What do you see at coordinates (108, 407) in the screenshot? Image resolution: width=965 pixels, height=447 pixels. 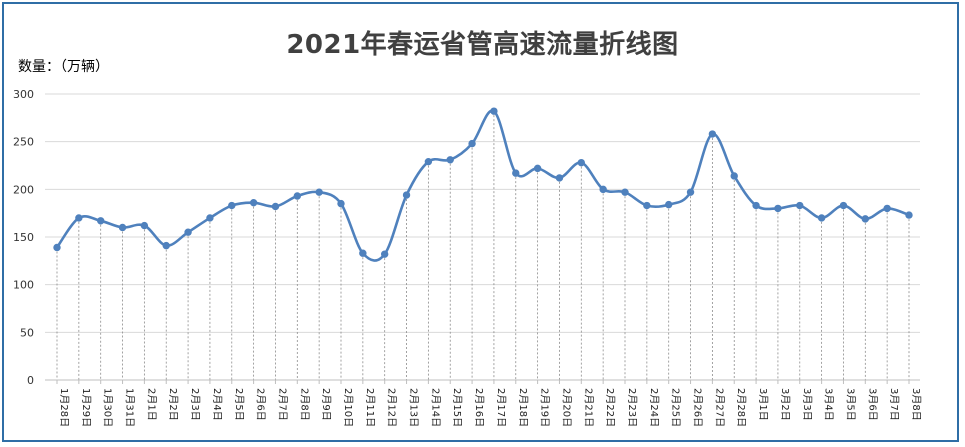 I see `x-tick-label: 1月30日` at bounding box center [108, 407].